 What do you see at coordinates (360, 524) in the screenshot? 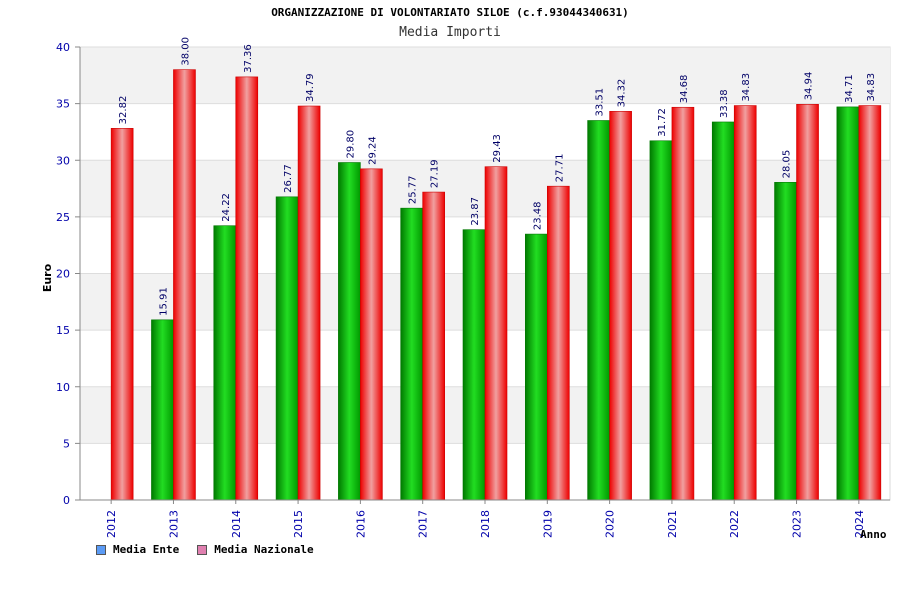
I see `x-tick-label: 2016` at bounding box center [360, 524].